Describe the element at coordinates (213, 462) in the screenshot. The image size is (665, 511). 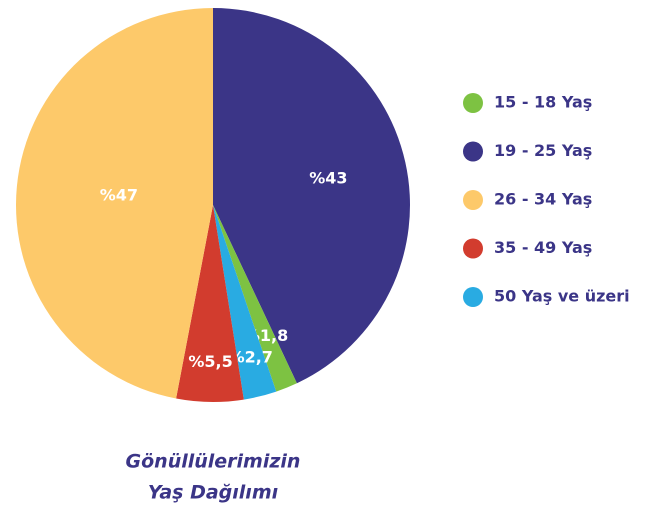
I see `chart-title: Gönüllülerimizin` at that location.